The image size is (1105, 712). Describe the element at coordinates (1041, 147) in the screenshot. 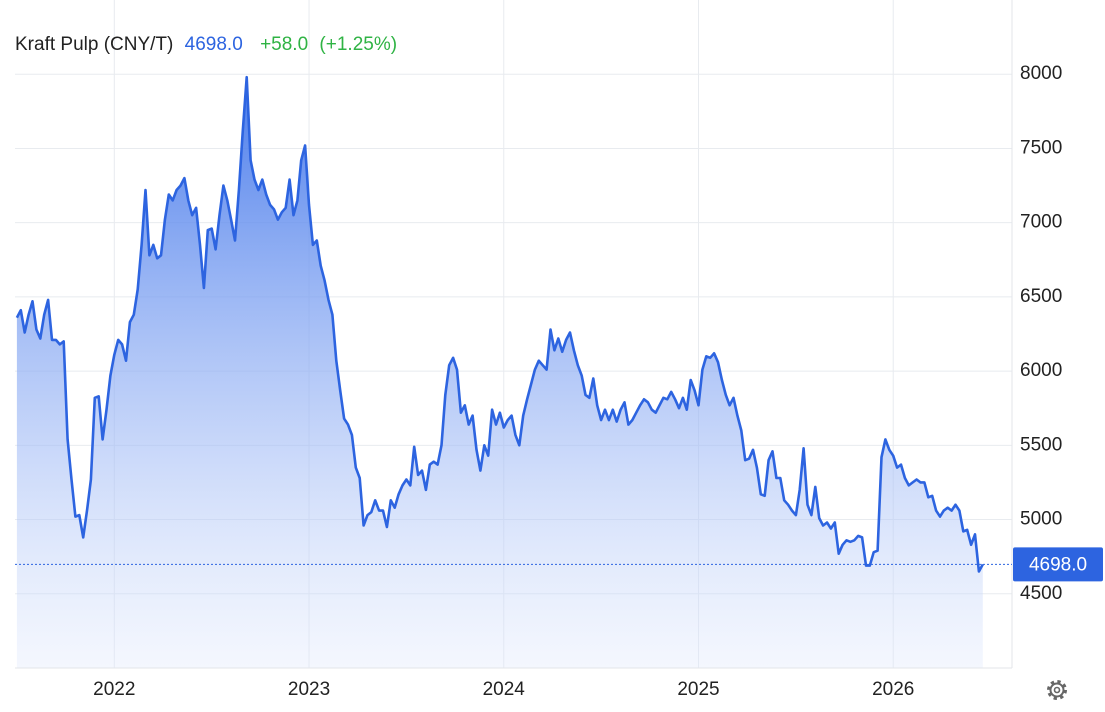

I see `y-tick-label: 7500` at that location.